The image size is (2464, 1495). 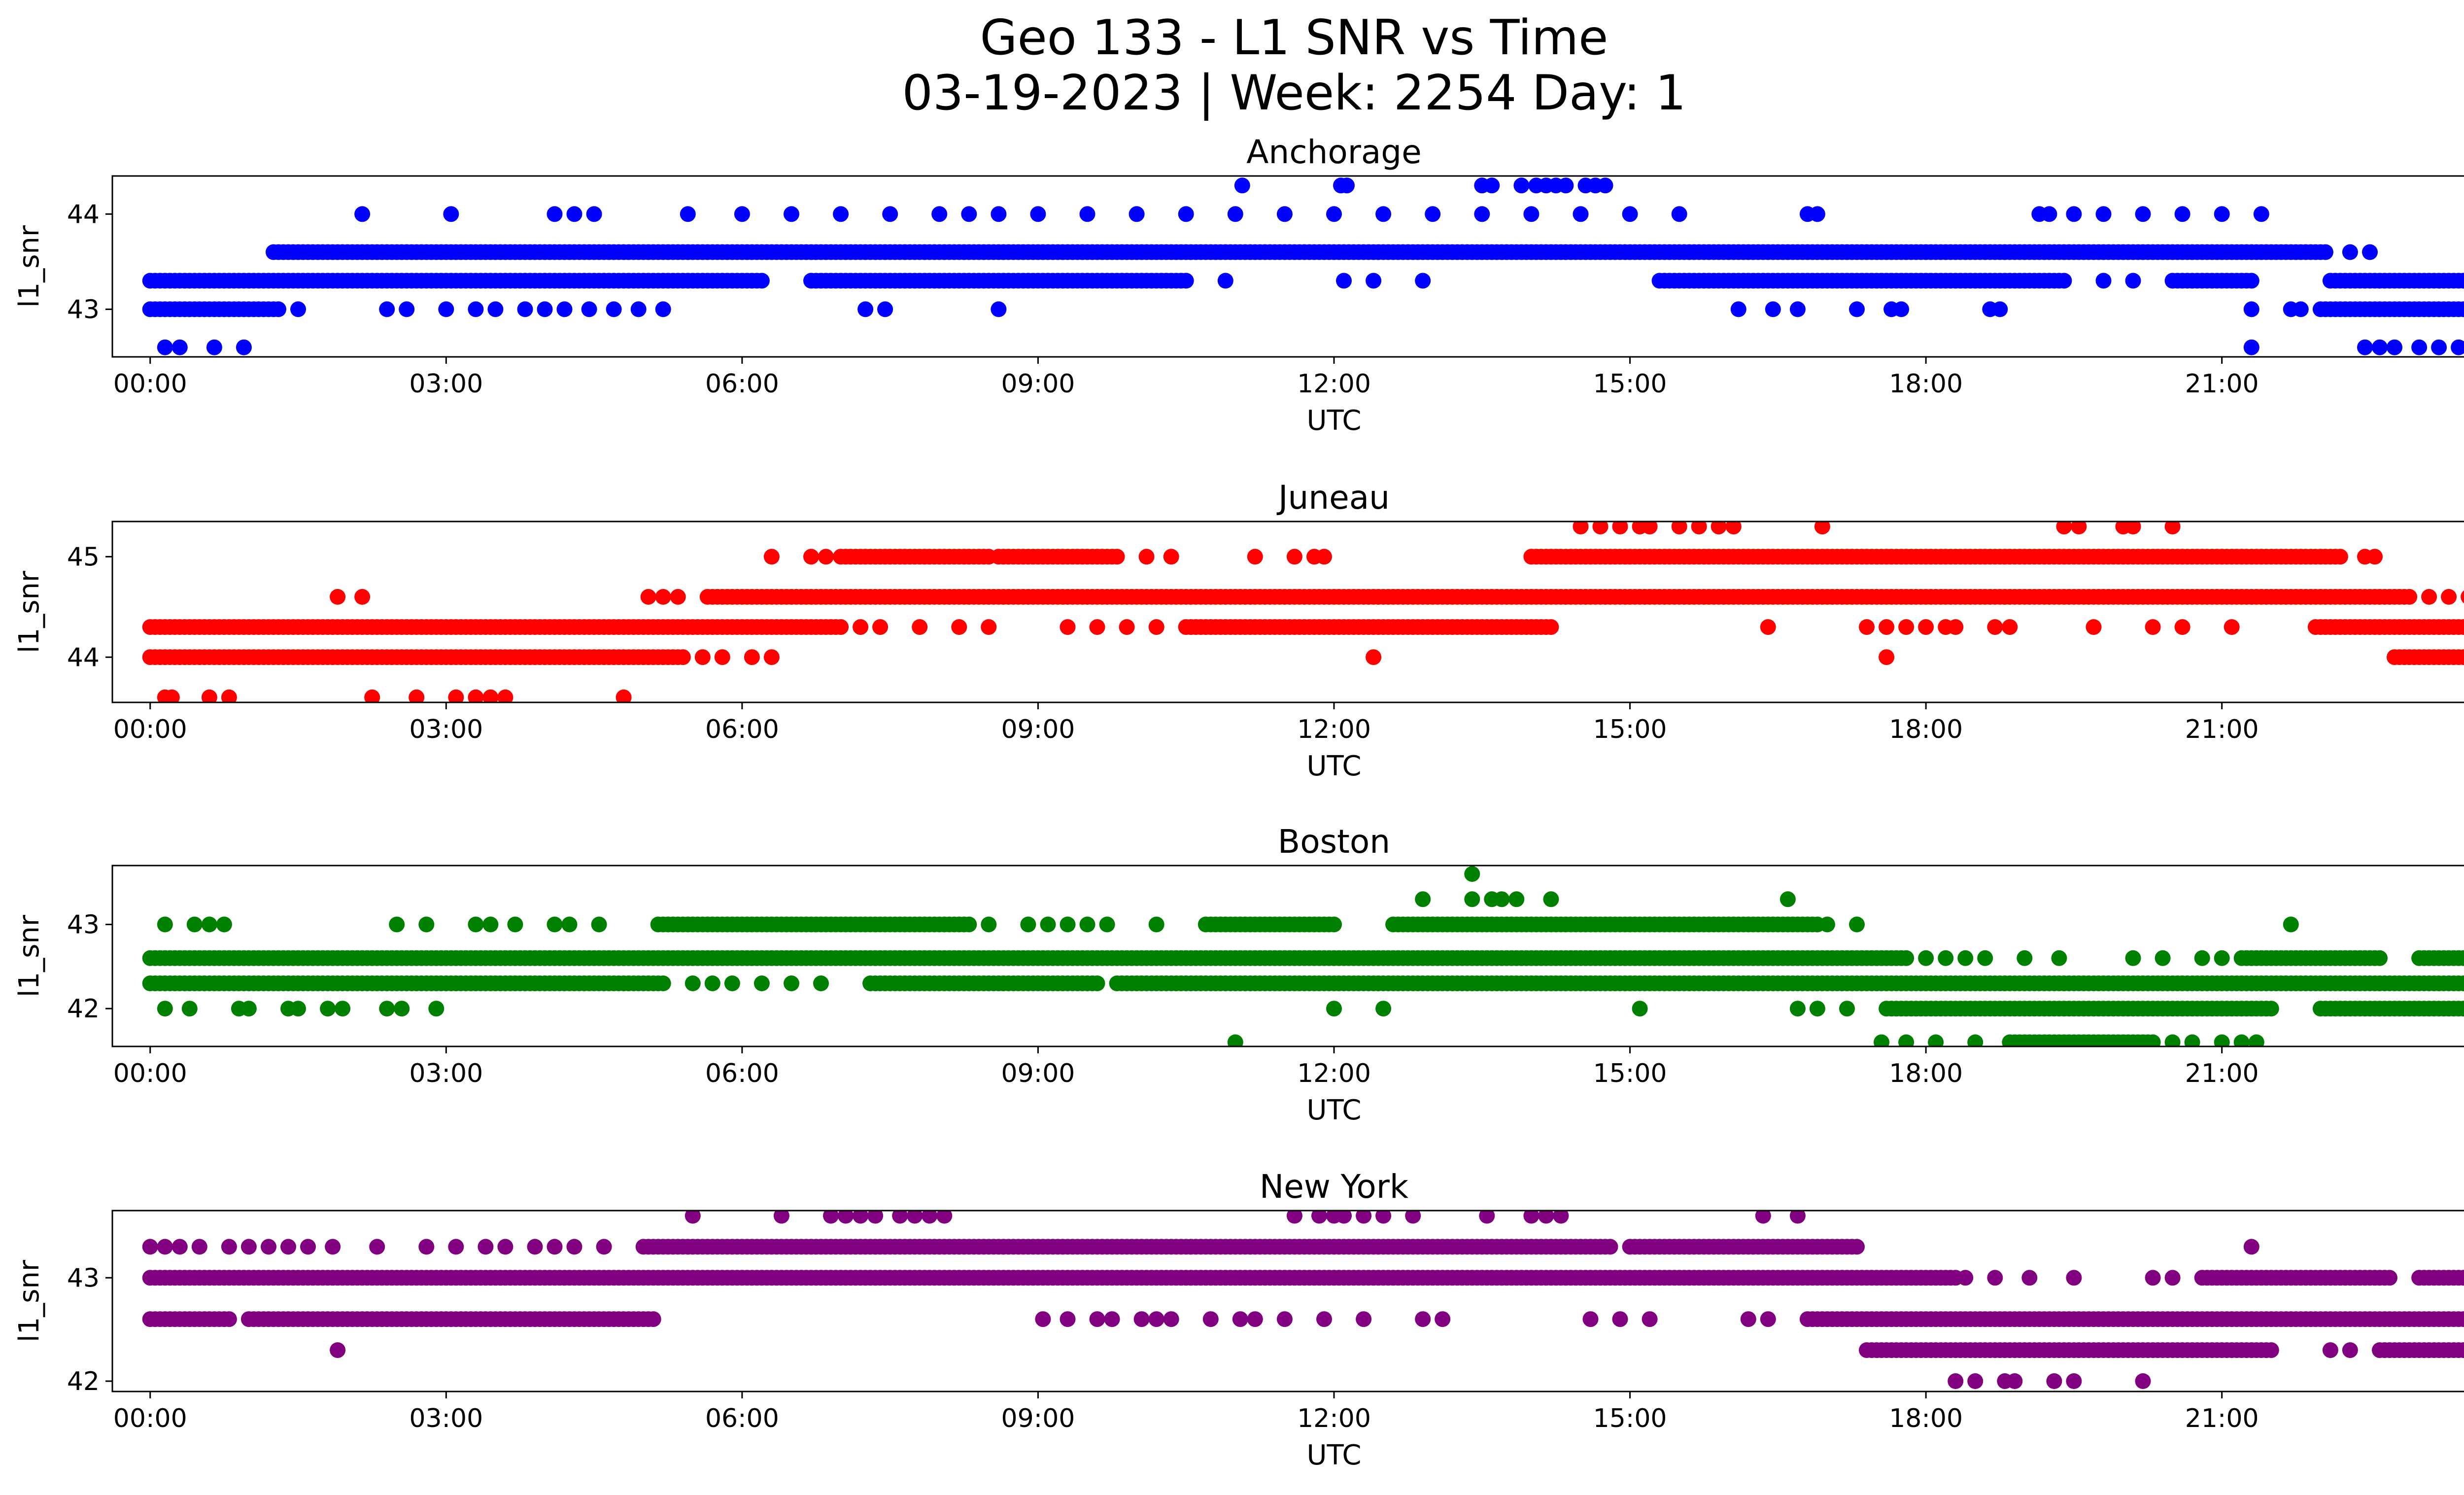 I want to click on x-tick-label: 06:00, so click(x=742, y=1073).